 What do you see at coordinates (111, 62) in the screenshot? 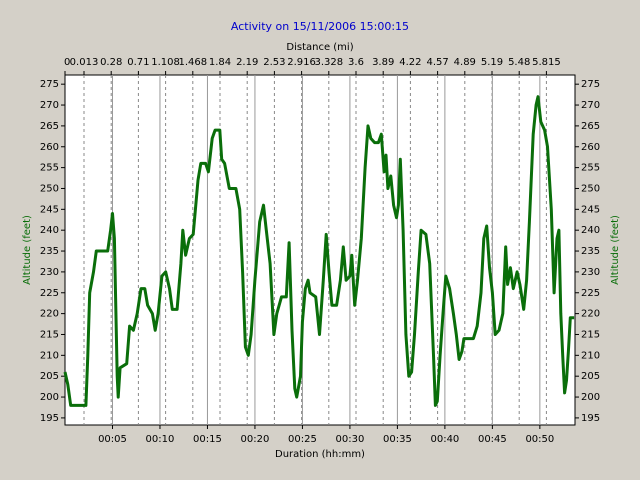
I see `top-tick-label: 0.28` at bounding box center [111, 62].